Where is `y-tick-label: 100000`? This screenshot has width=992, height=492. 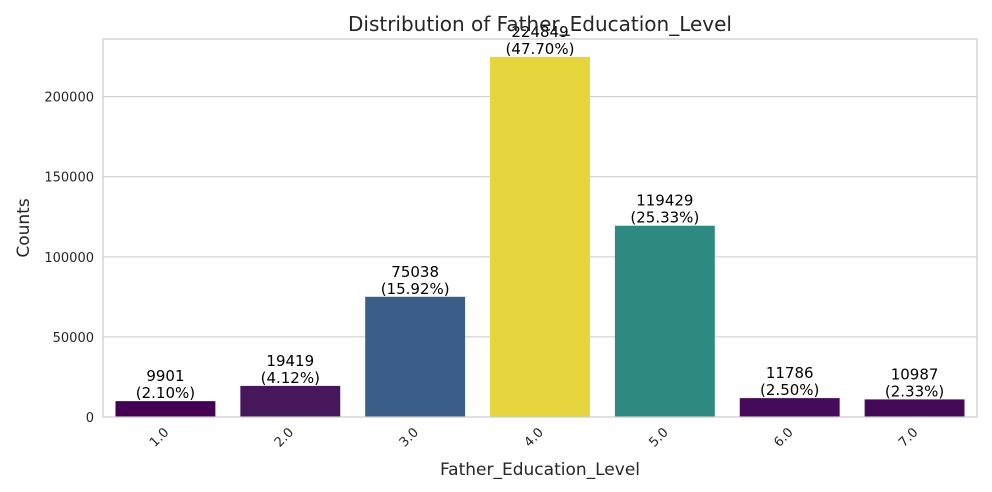 y-tick-label: 100000 is located at coordinates (69, 258).